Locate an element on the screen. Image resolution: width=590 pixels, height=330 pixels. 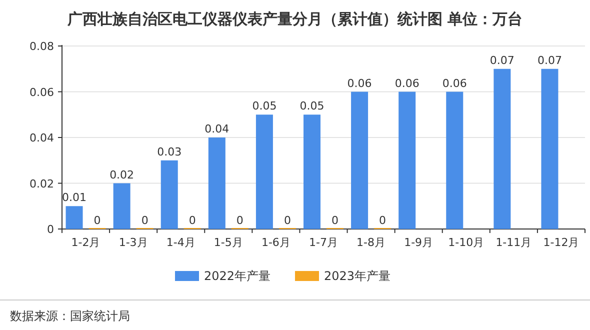
x-tick-label: 1-10月 is located at coordinates (466, 242).